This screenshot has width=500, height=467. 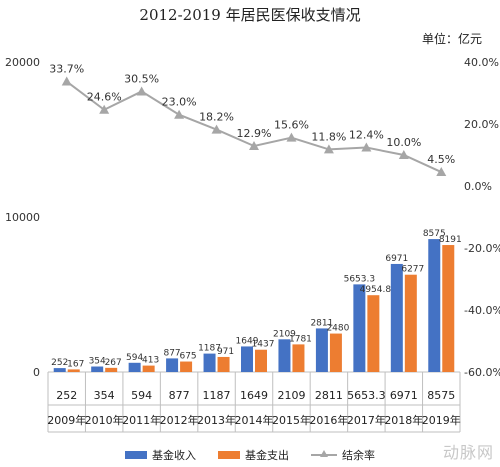 I want to click on data-label-income: 2811, so click(x=321, y=323).